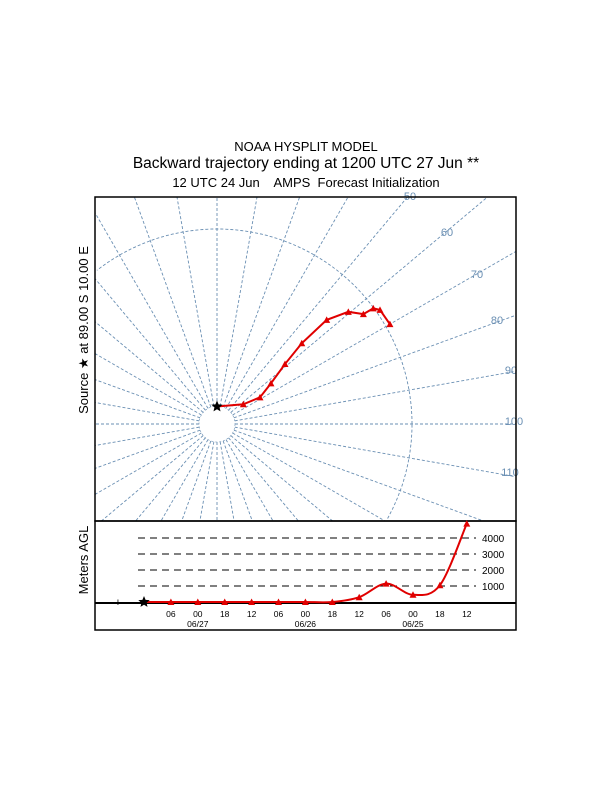 This screenshot has height=792, width=612. Describe the element at coordinates (118, 603) in the screenshot. I see `plus-marker-icon: +` at that location.